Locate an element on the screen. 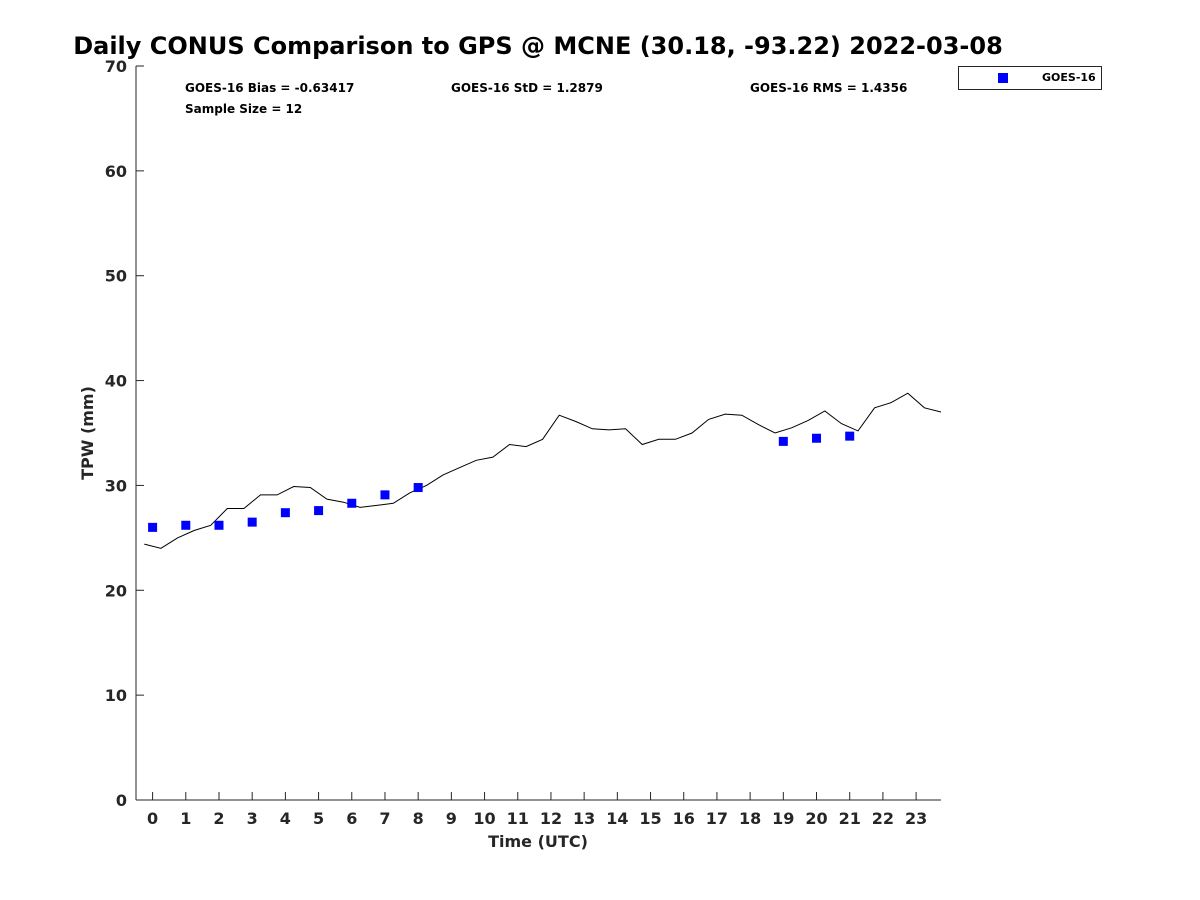  x-tick-label: 4 is located at coordinates (285, 818).